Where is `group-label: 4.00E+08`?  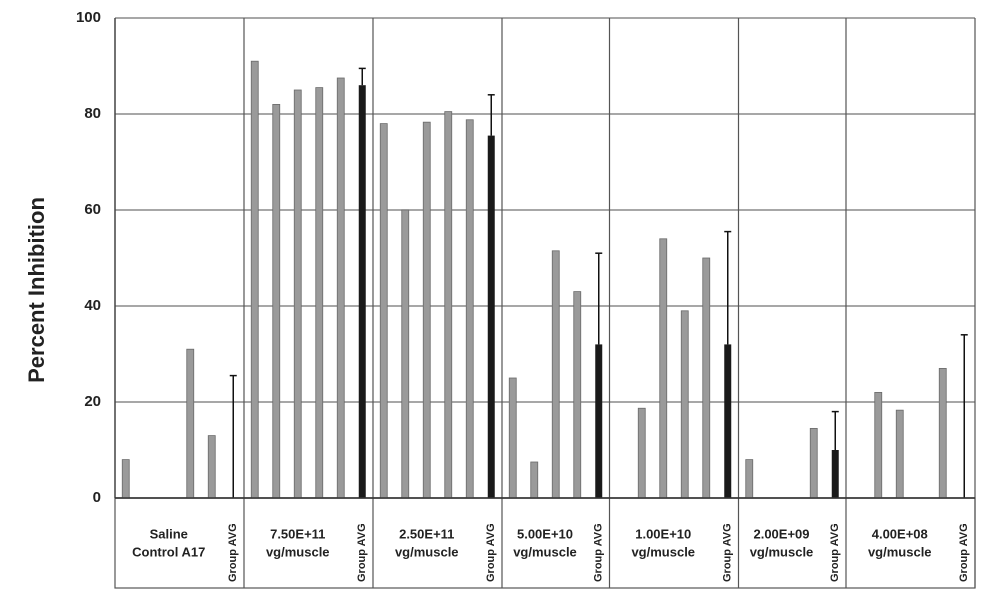
group-label: 4.00E+08 is located at coordinates (900, 533).